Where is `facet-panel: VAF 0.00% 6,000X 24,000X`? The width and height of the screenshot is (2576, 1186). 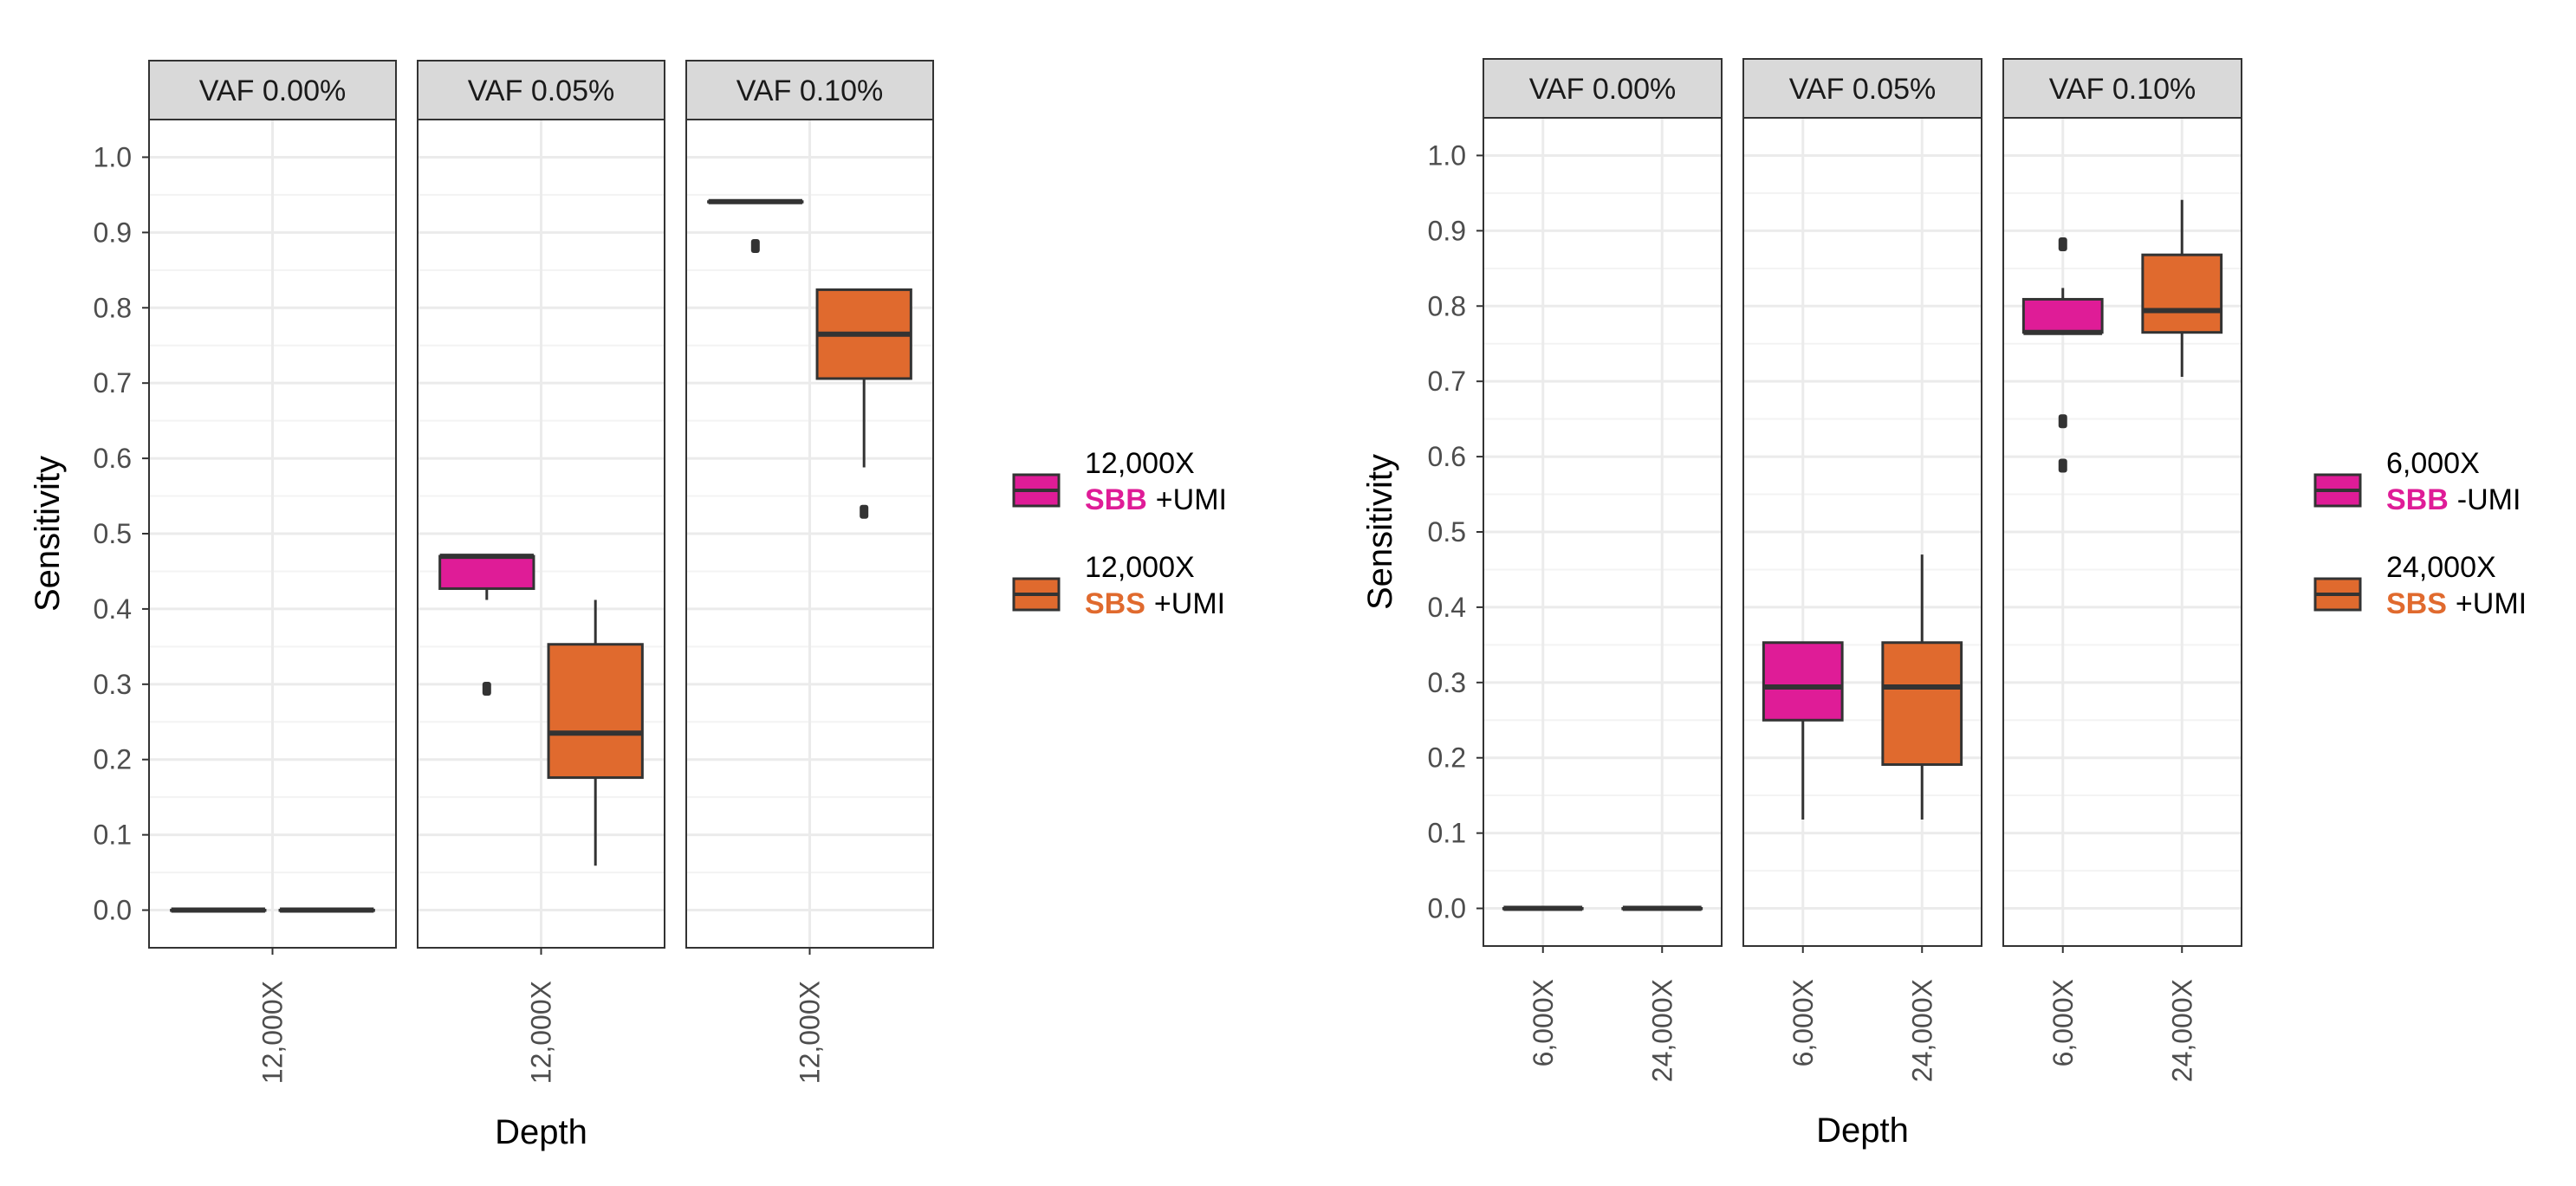 facet-panel: VAF 0.00% 6,000X 24,000X is located at coordinates (1603, 570).